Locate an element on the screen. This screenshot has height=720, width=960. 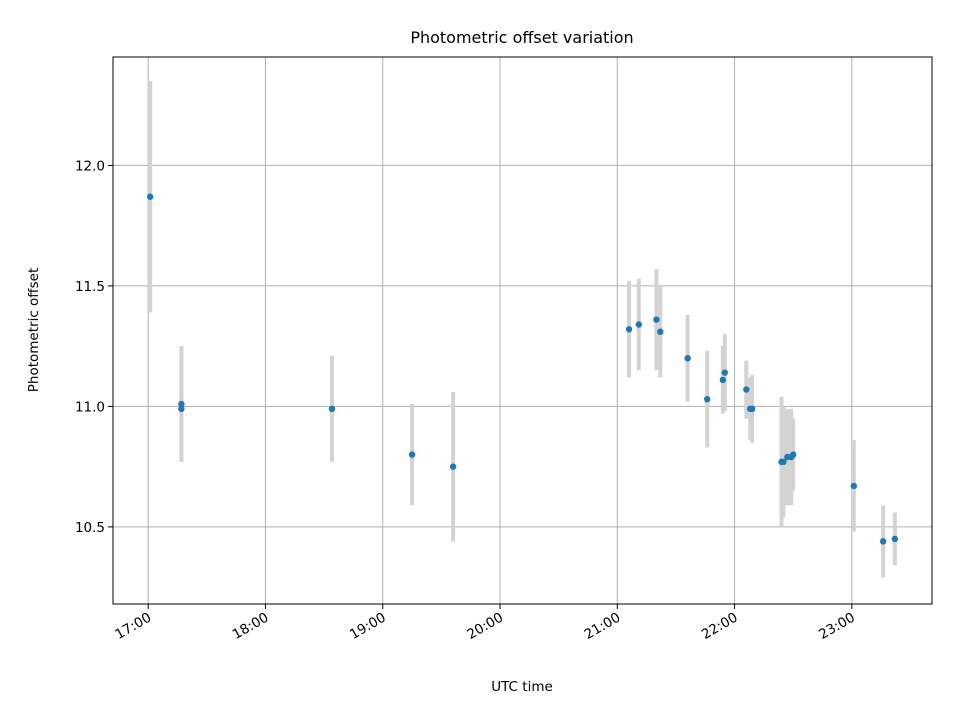
x-tick-label: 20:00 is located at coordinates (485, 626).